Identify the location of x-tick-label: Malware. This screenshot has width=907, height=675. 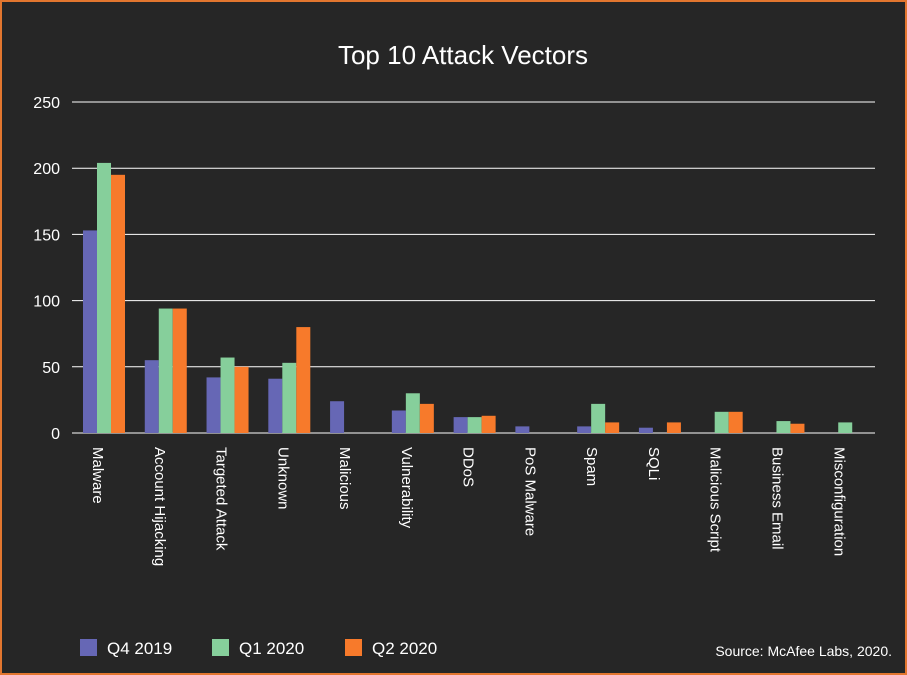
(97, 475).